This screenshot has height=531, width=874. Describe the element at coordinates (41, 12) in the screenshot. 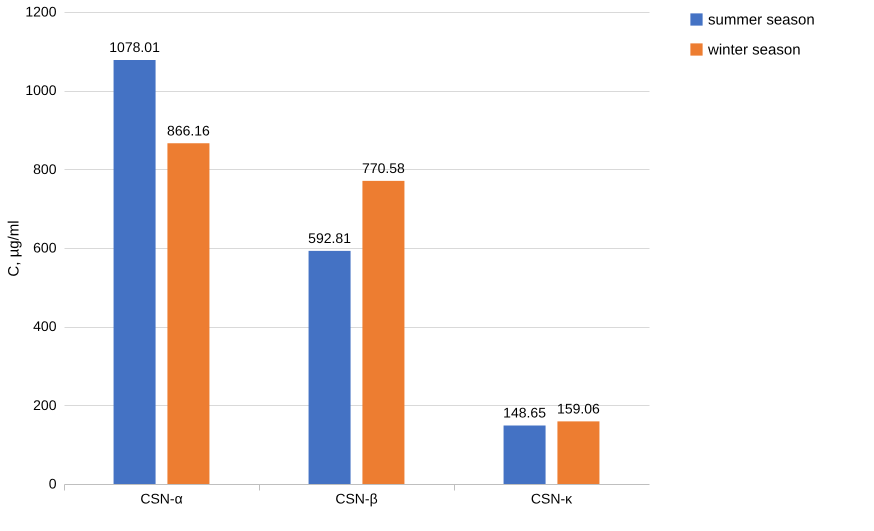

I see `y-tick-label: 1200` at that location.